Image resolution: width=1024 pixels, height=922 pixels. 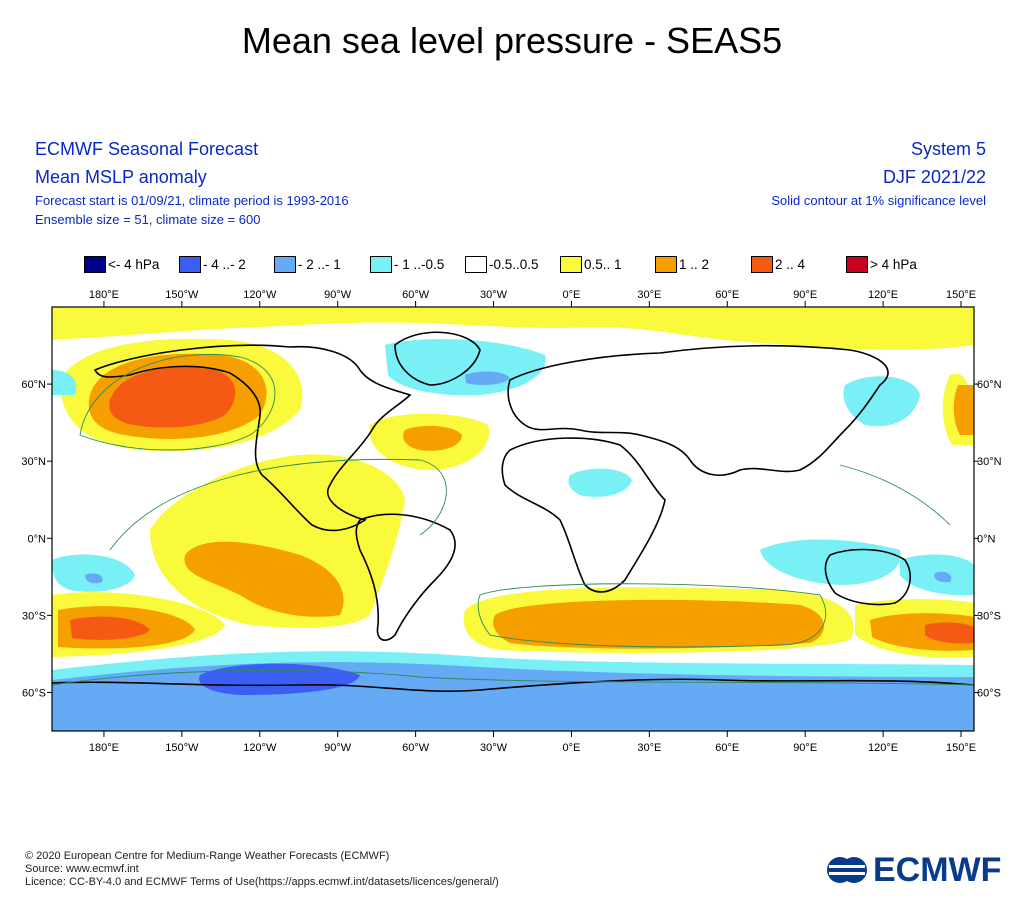 I want to click on forecast-variable: Mean MSLP anomaly, so click(x=121, y=177).